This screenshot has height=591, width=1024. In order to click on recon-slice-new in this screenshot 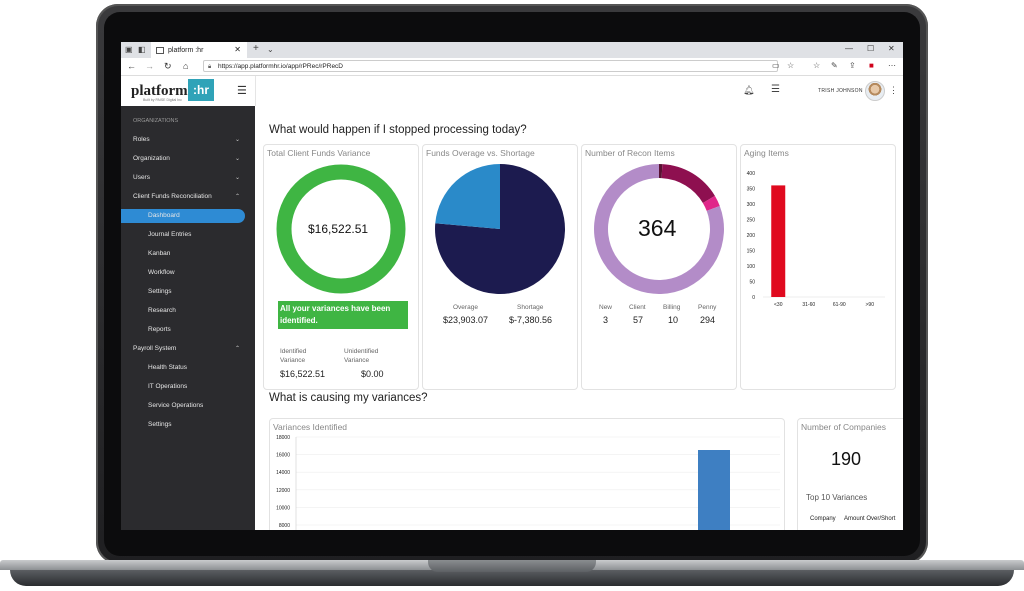, I will do `click(661, 171)`.